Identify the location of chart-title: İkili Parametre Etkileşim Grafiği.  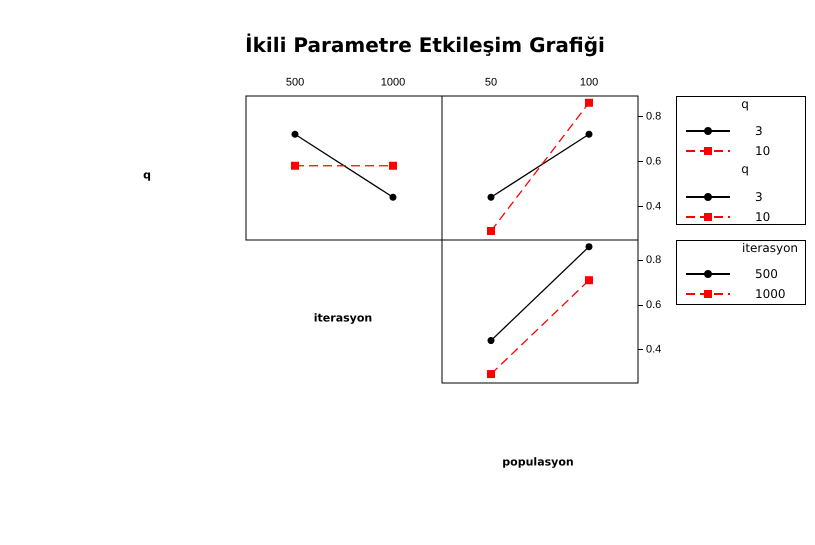
(425, 45).